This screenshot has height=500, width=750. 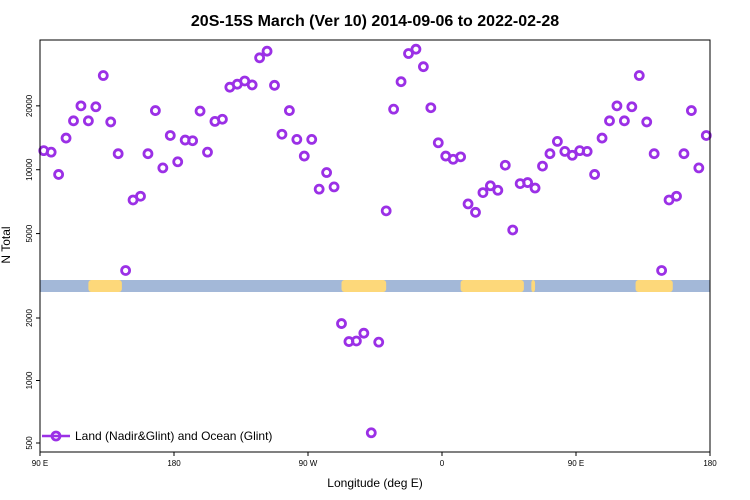 I want to click on y-tick-label: 20000, so click(x=29, y=105).